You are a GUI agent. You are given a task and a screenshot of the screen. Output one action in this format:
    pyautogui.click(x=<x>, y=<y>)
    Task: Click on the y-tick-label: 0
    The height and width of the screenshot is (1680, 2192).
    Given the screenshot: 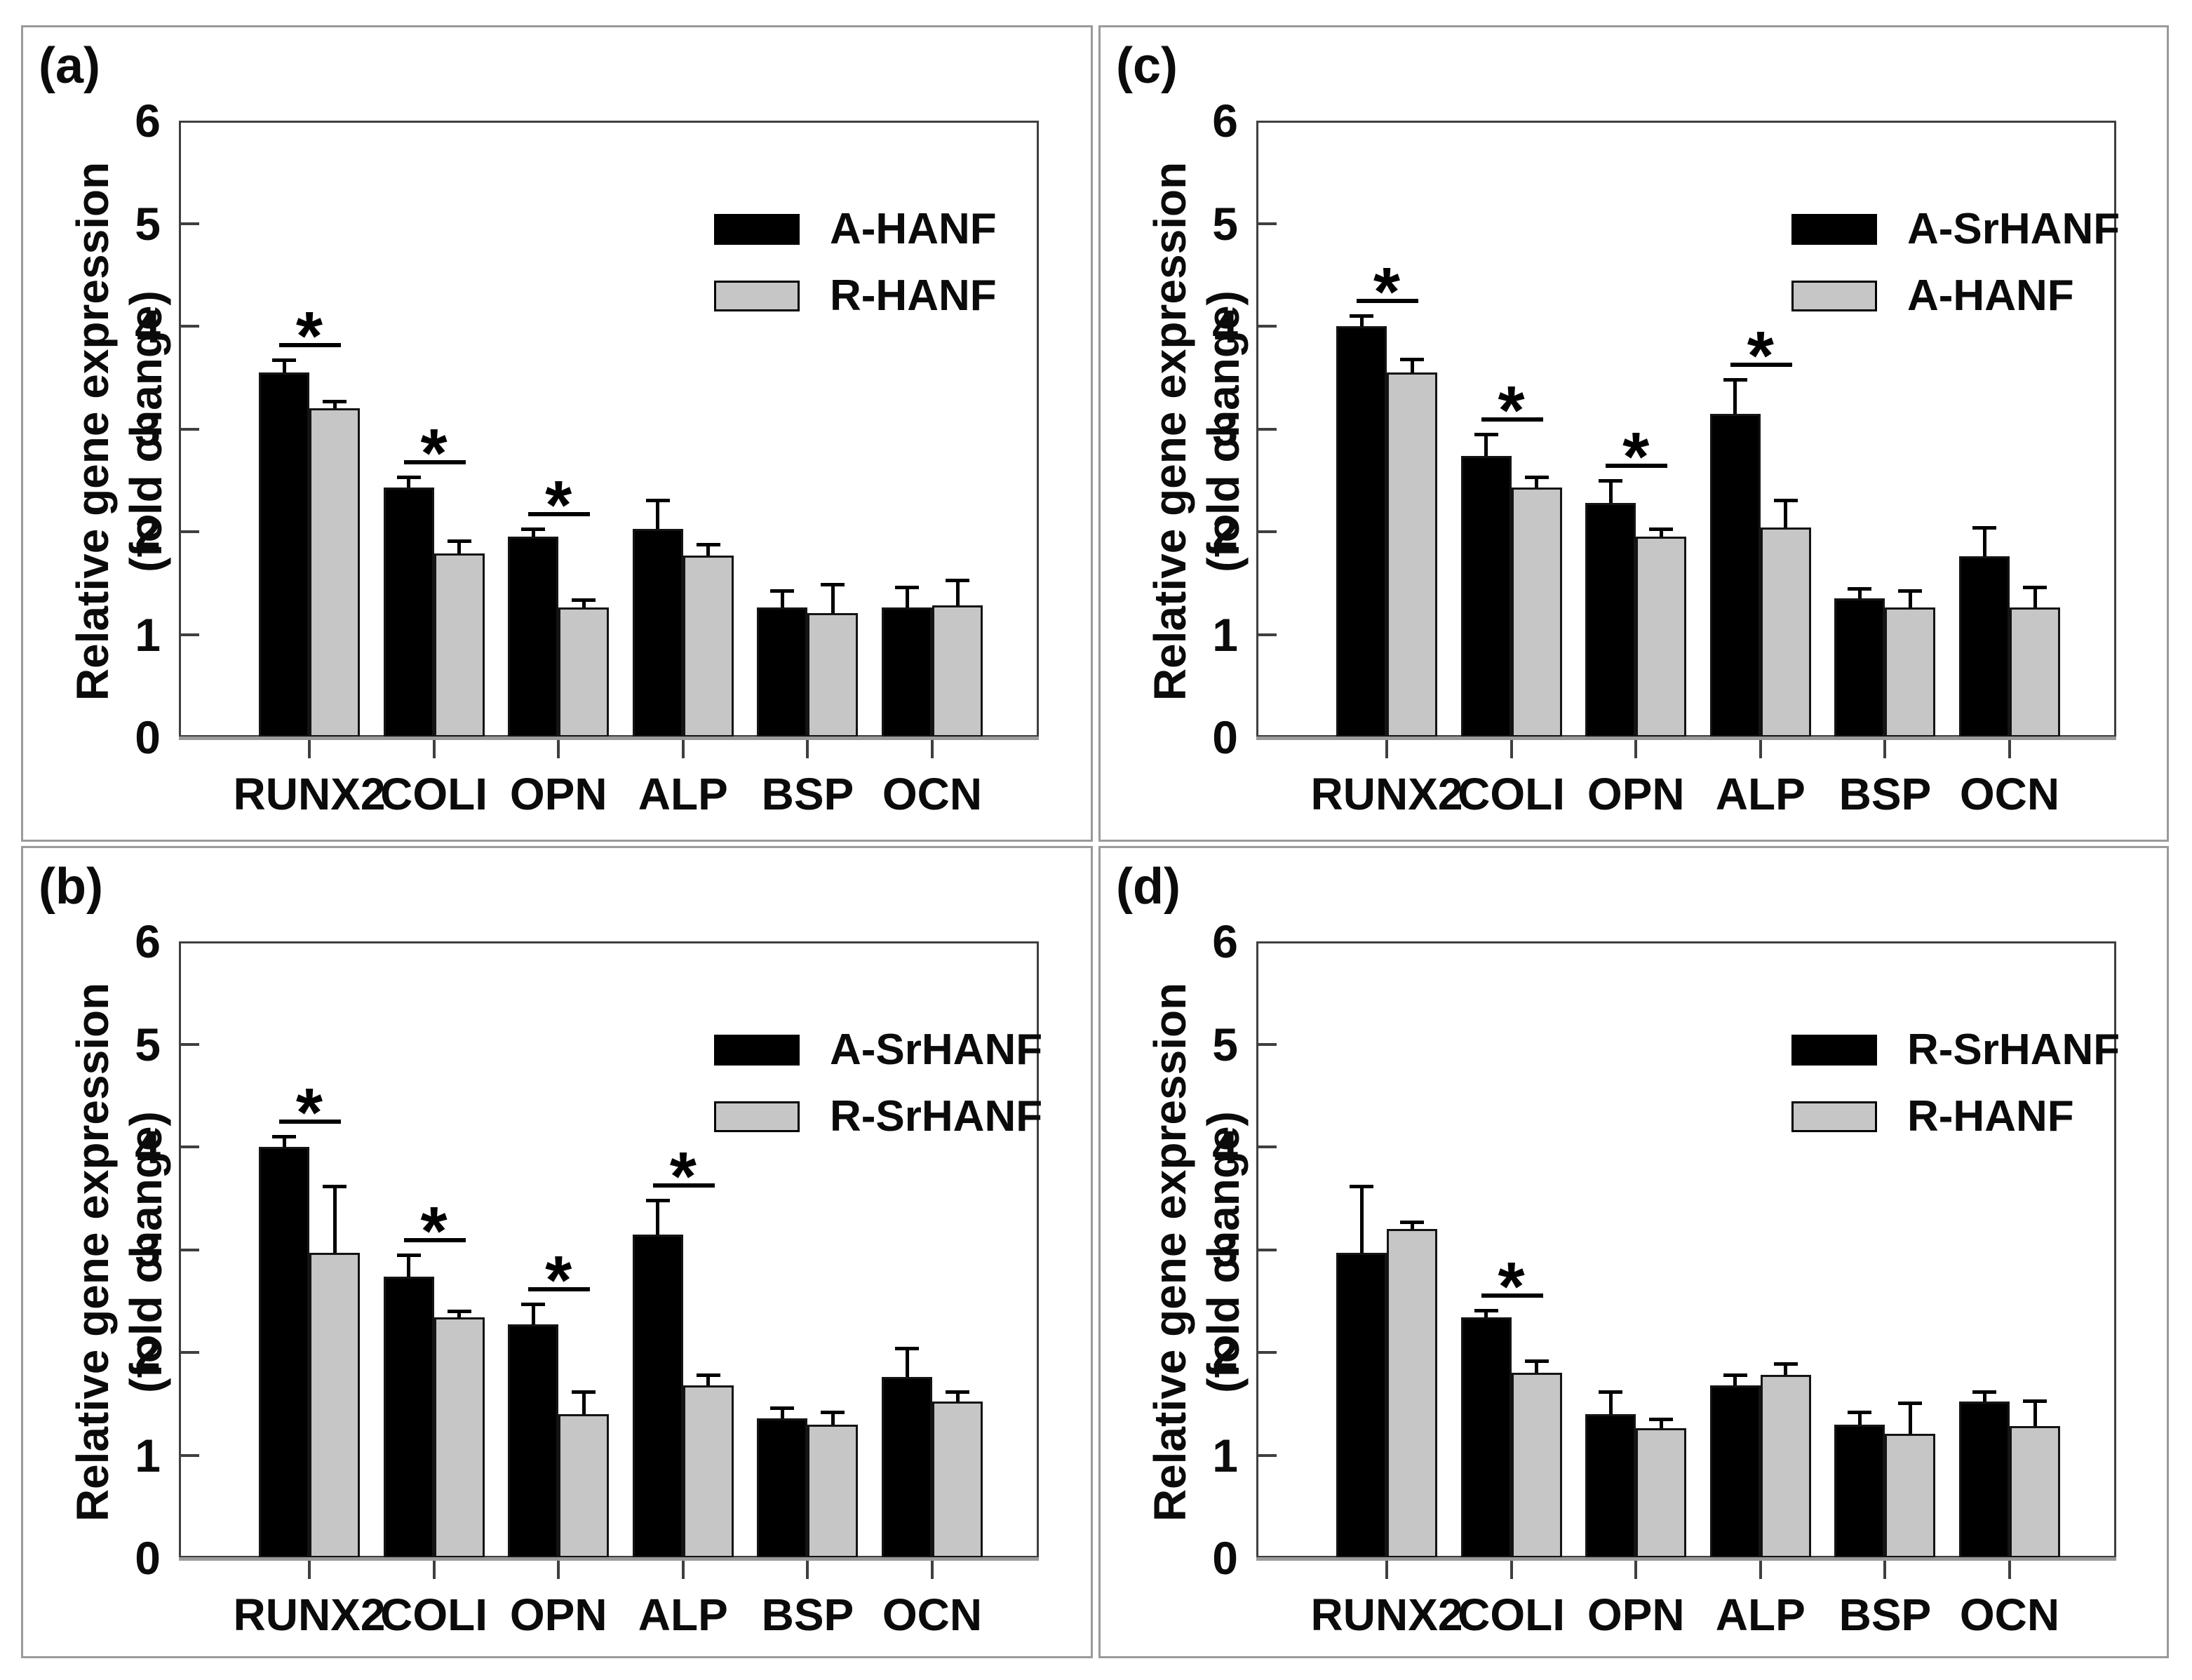 What is the action you would take?
    pyautogui.click(x=148, y=737)
    